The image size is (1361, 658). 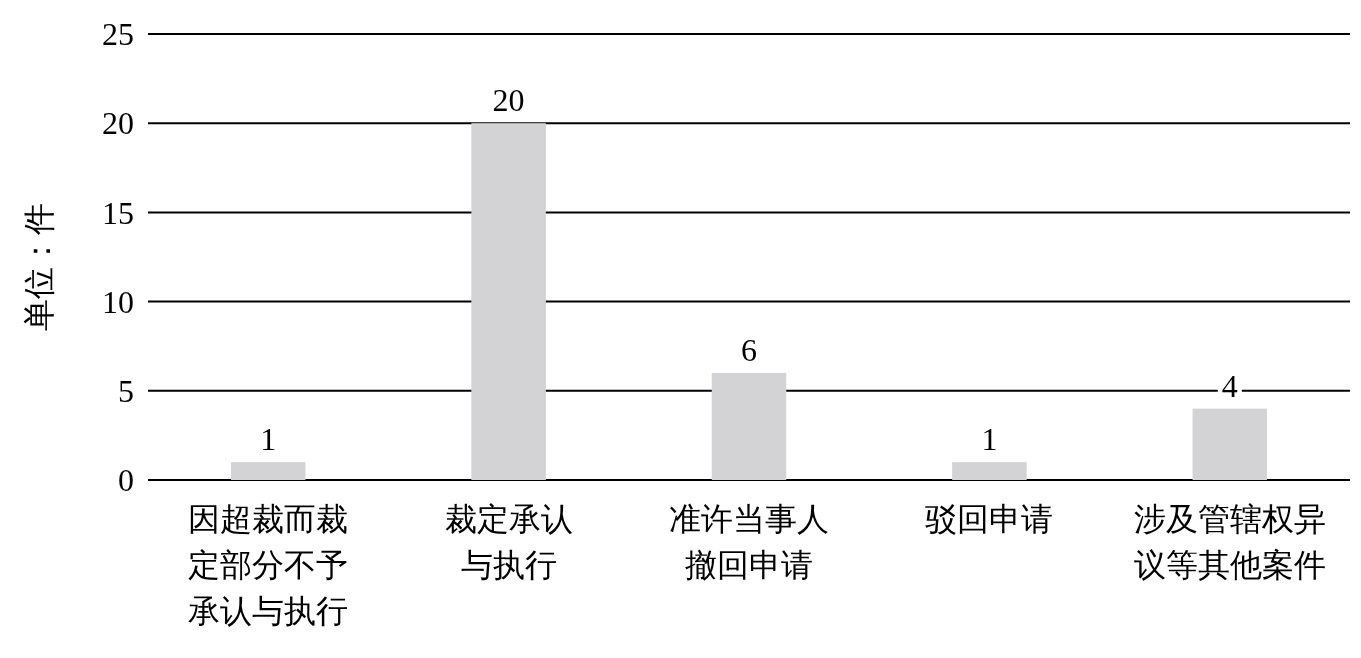 I want to click on x-tick-label: 驳回申请, so click(x=989, y=519).